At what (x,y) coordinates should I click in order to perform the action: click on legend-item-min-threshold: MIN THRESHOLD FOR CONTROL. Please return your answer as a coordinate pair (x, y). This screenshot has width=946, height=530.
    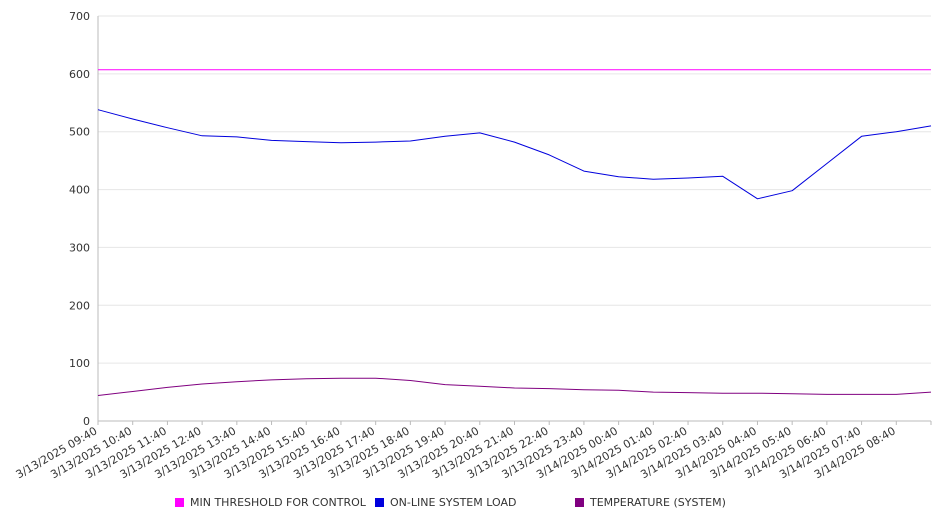
    Looking at the image, I should click on (270, 502).